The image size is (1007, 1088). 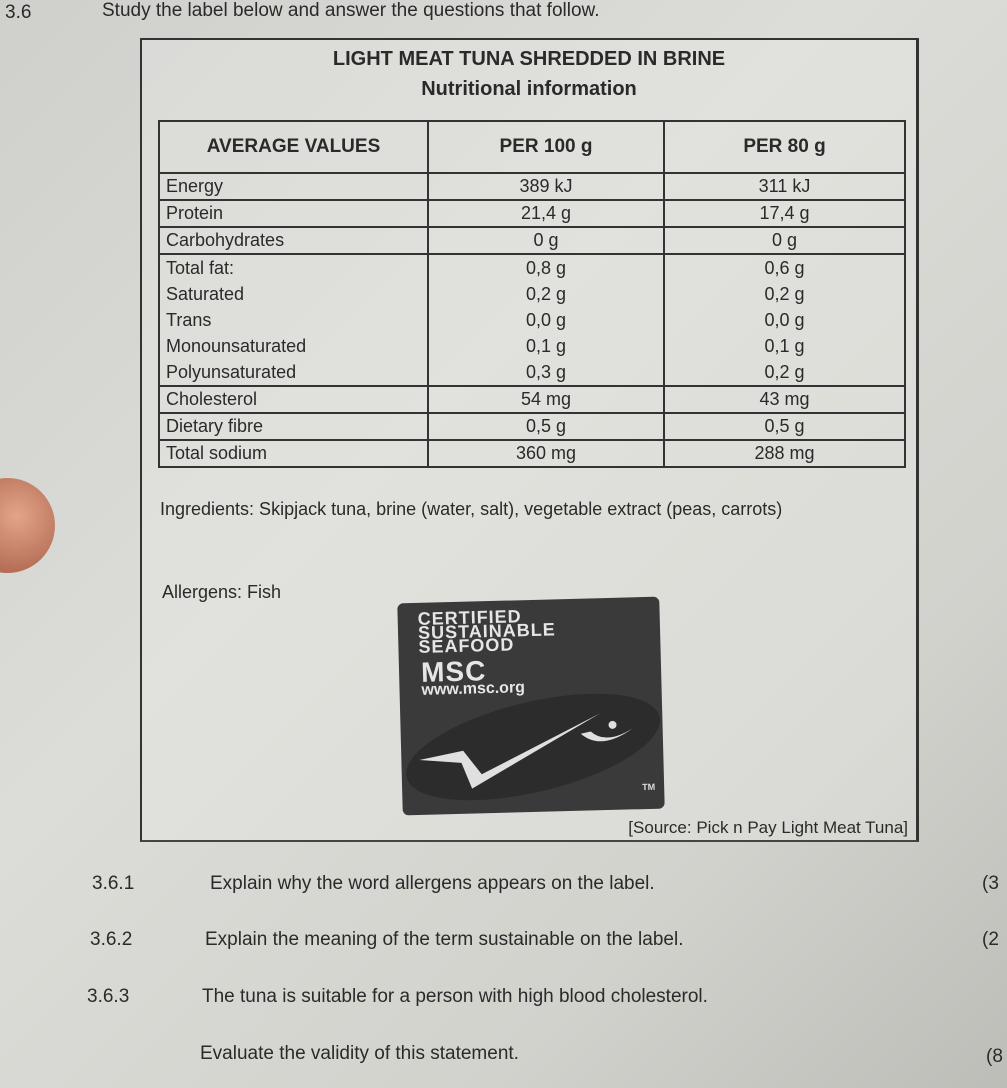 What do you see at coordinates (546, 268) in the screenshot?
I see `value-per-100g: 0,8 g` at bounding box center [546, 268].